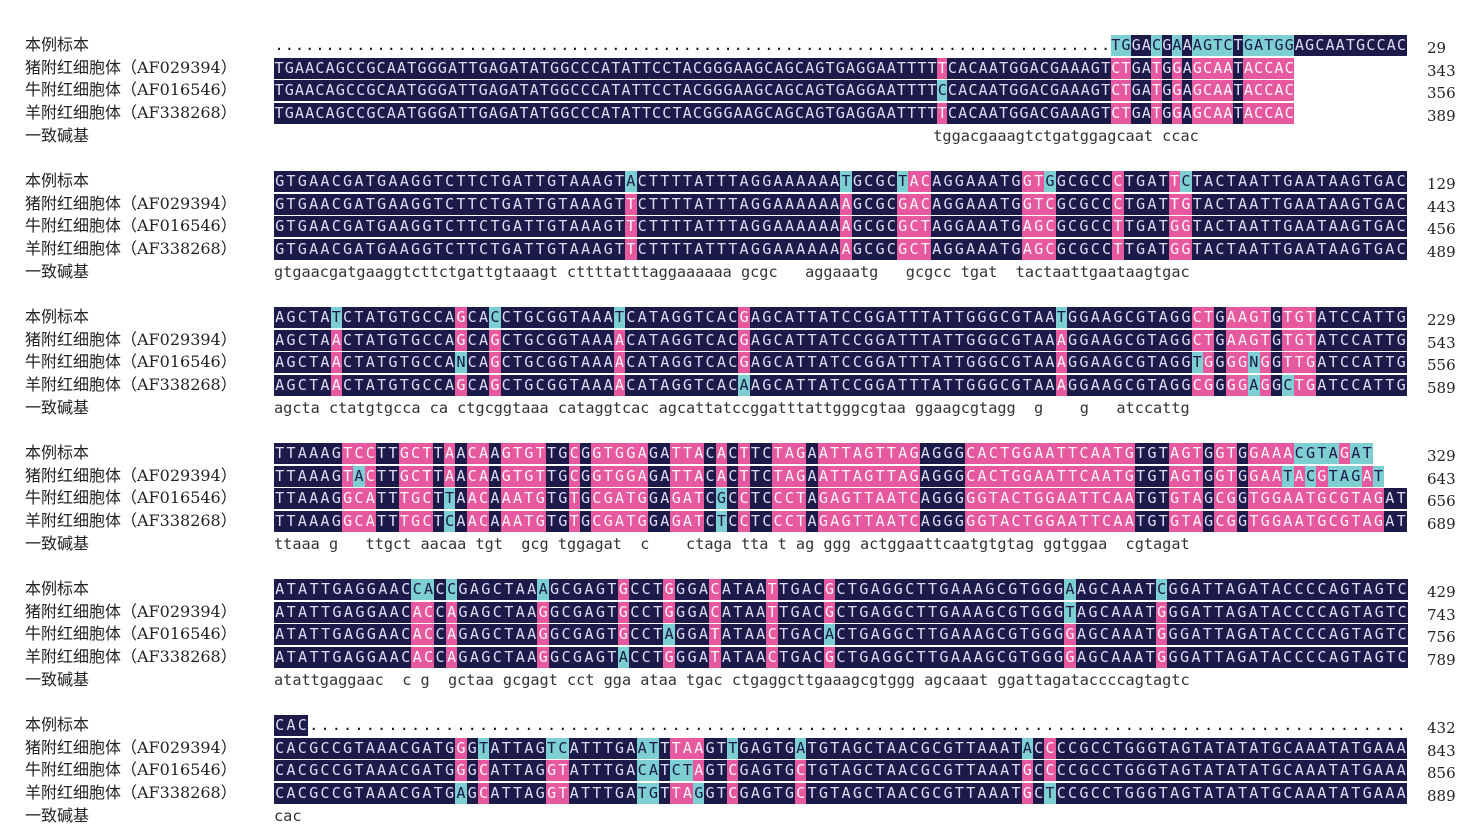  What do you see at coordinates (288, 815) in the screenshot?
I see `consensus-row: cac` at bounding box center [288, 815].